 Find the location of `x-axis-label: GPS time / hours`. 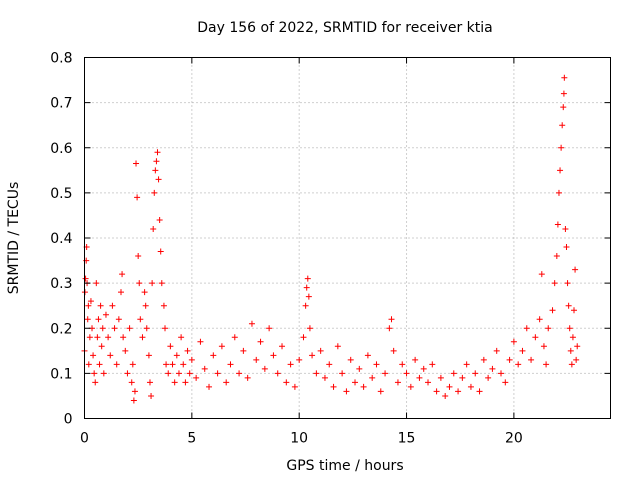

x-axis-label: GPS time / hours is located at coordinates (344, 466).